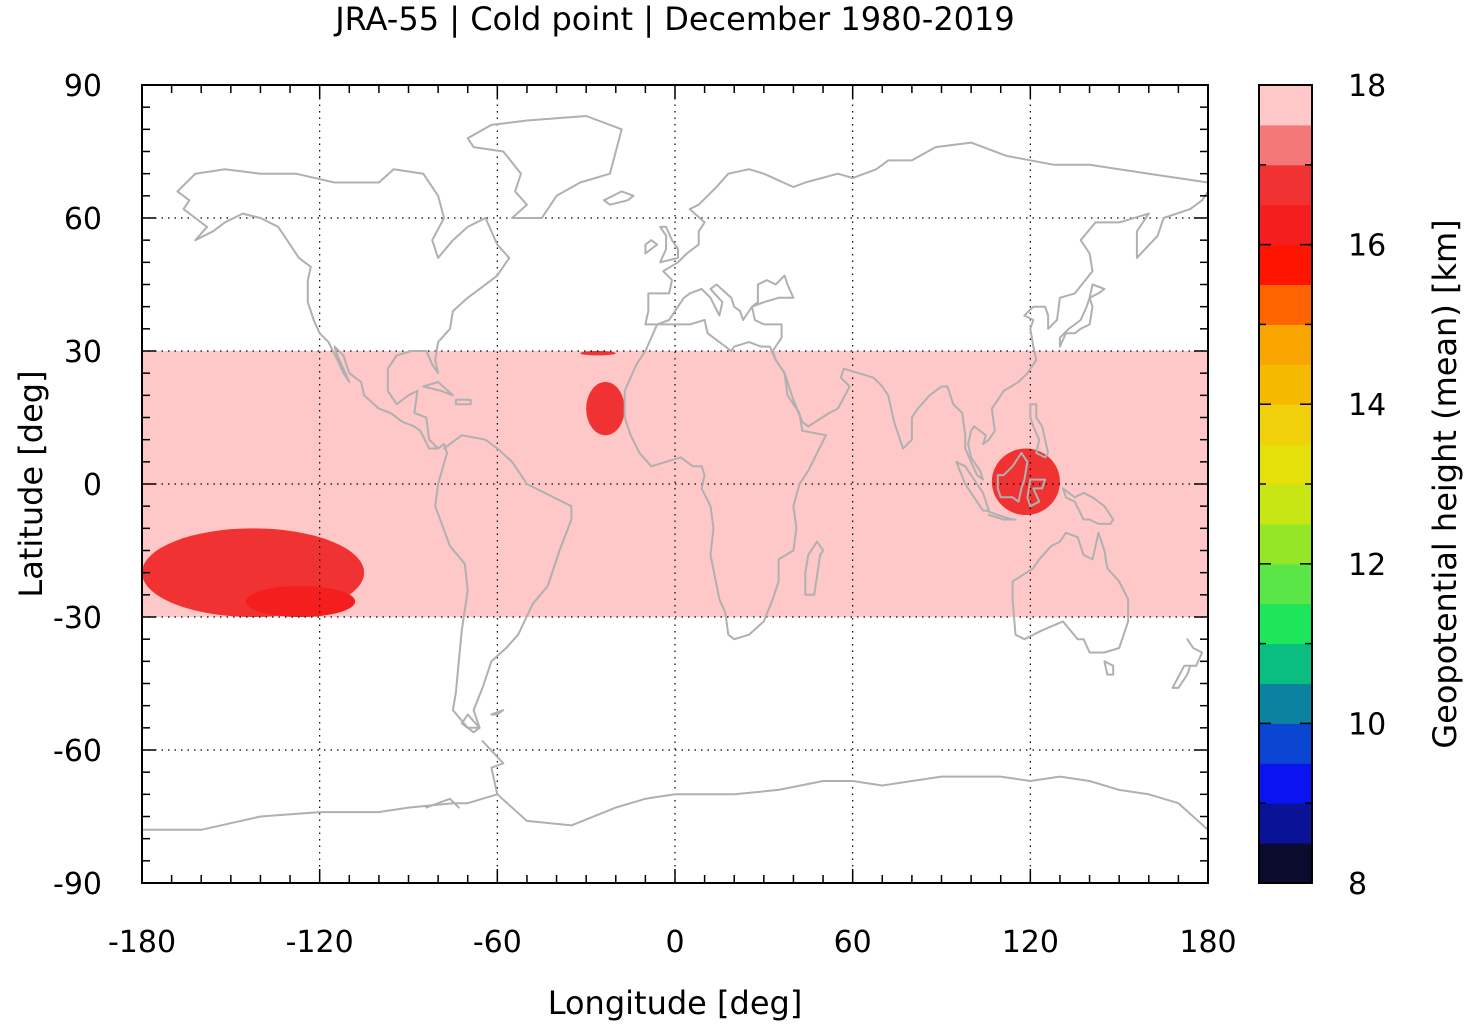 This screenshot has width=1471, height=1029. What do you see at coordinates (92, 485) in the screenshot?
I see `y-tick-label: 0` at bounding box center [92, 485].